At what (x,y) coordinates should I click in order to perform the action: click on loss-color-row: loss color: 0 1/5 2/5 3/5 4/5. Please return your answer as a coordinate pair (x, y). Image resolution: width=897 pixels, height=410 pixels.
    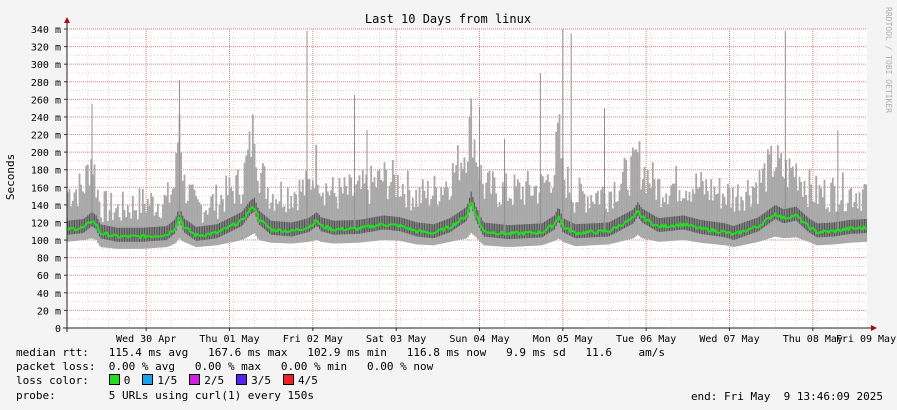
    Looking at the image, I should click on (173, 381).